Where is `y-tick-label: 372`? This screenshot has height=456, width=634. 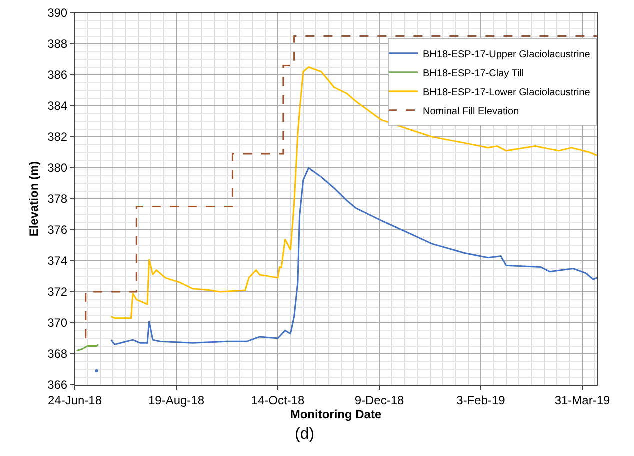 y-tick-label: 372 is located at coordinates (58, 292).